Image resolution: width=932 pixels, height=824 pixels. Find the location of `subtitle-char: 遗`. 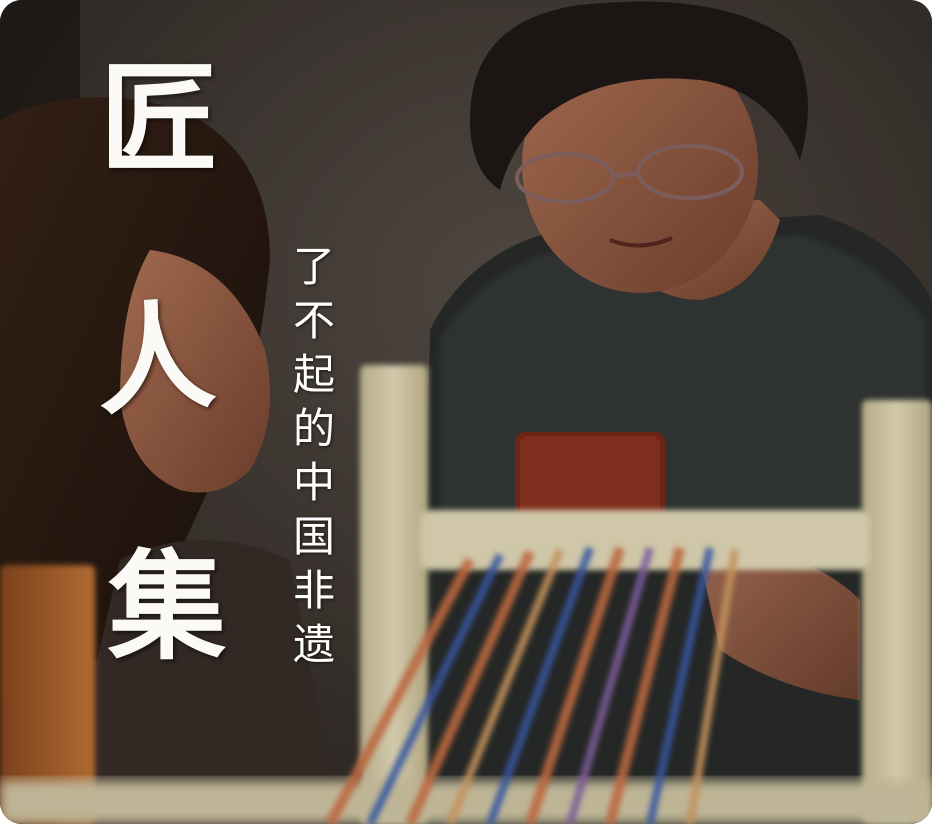

subtitle-char: 遗 is located at coordinates (313, 644).